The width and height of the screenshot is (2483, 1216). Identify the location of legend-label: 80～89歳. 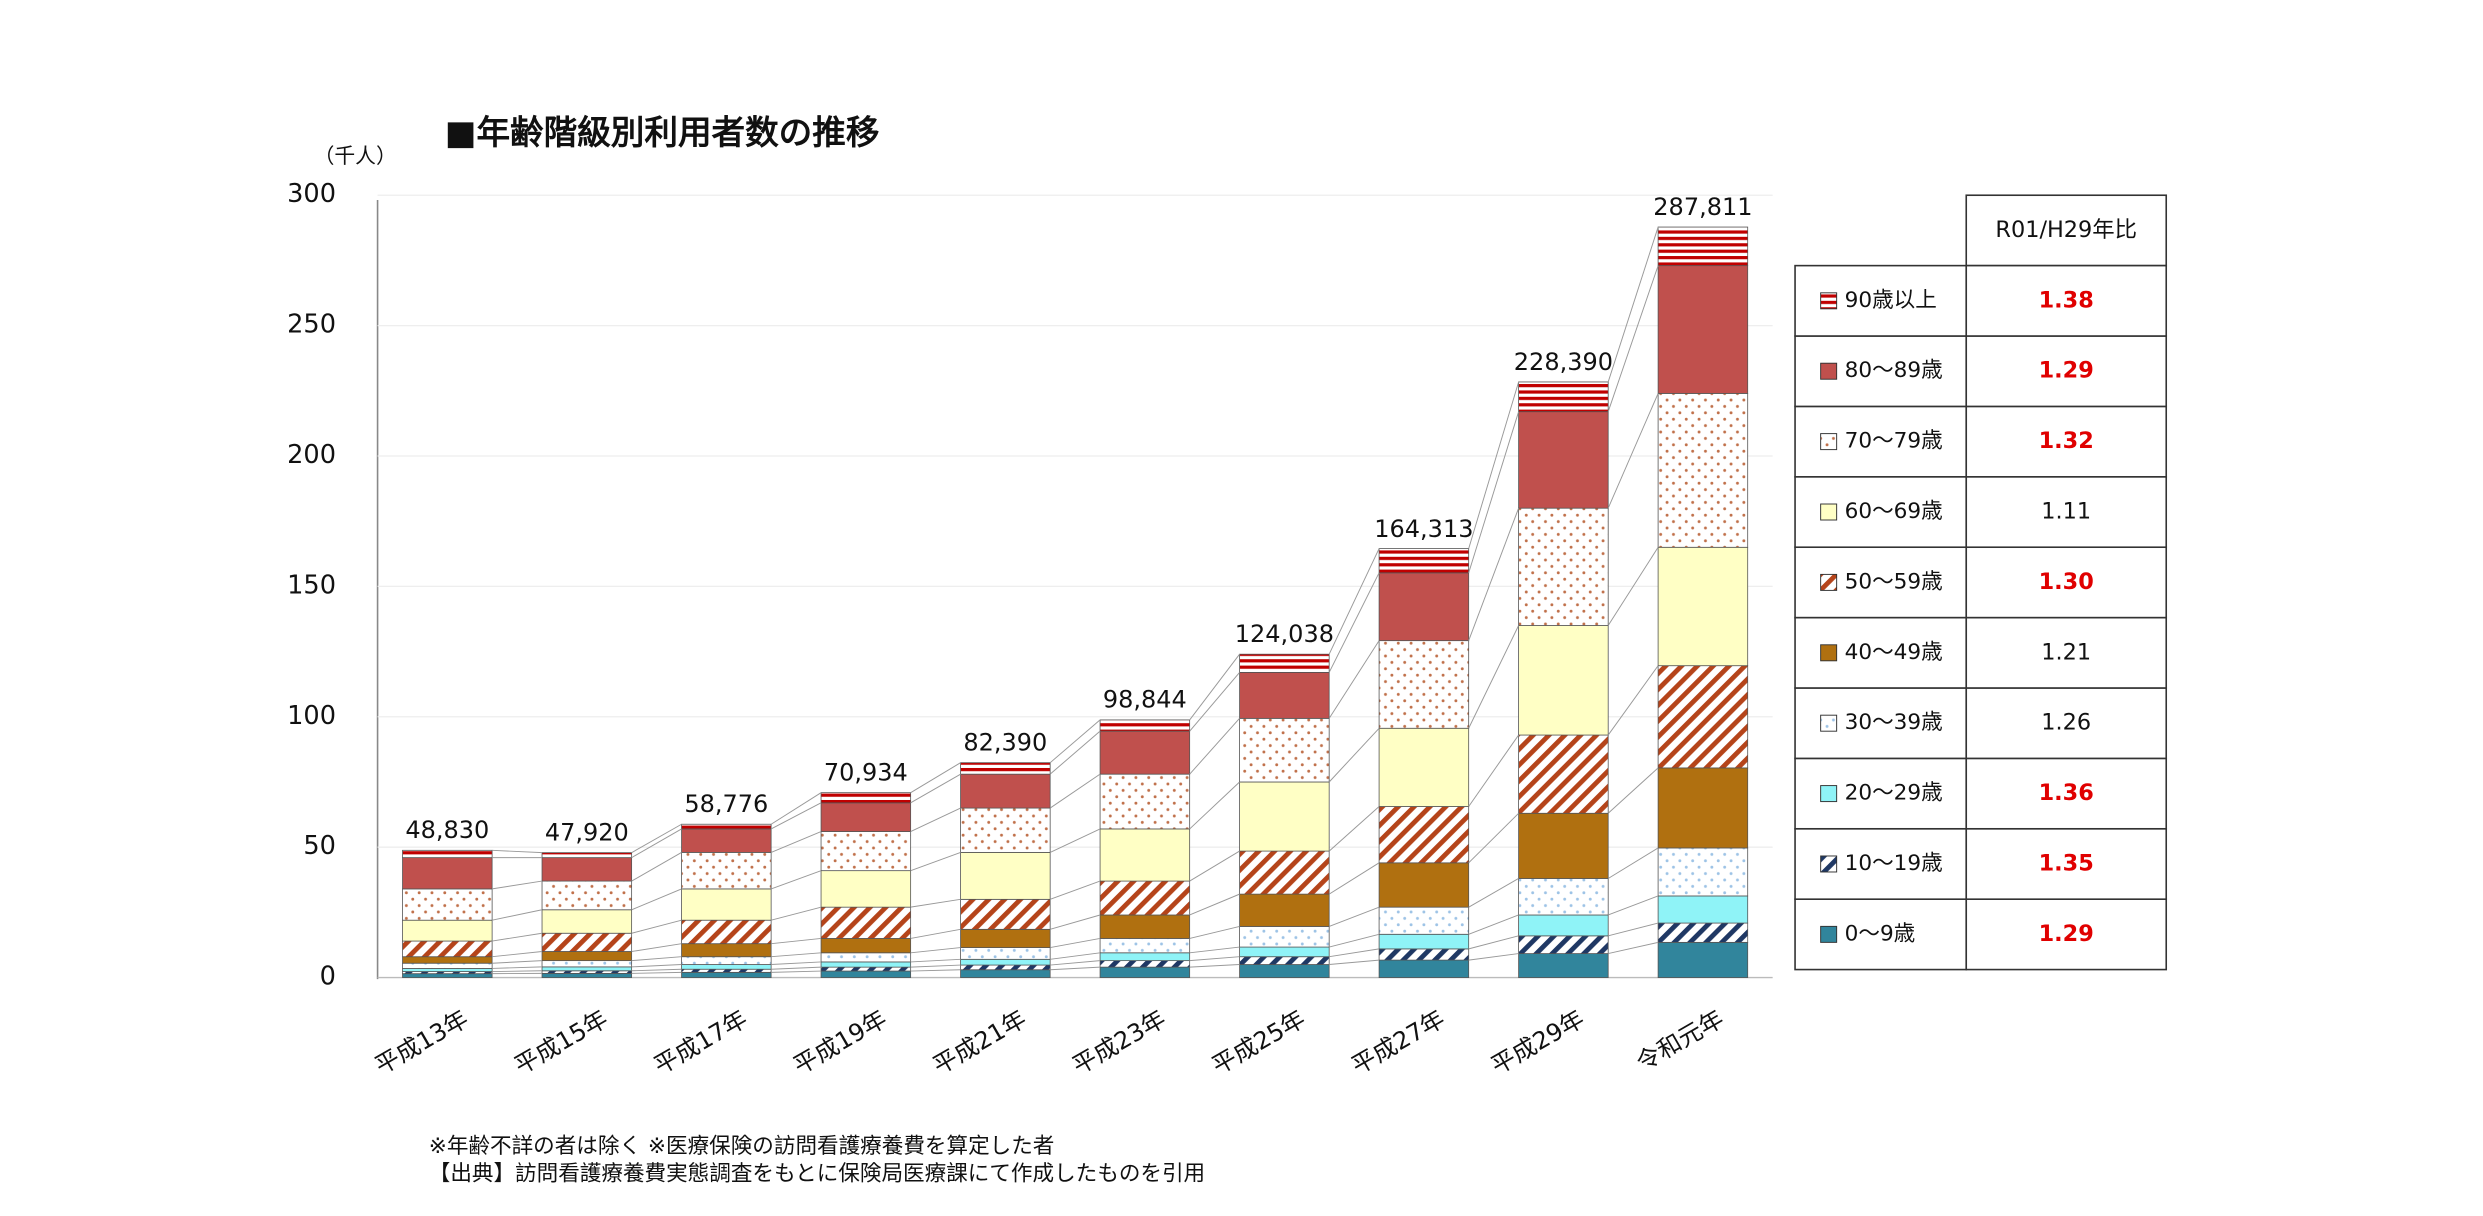
(1894, 370).